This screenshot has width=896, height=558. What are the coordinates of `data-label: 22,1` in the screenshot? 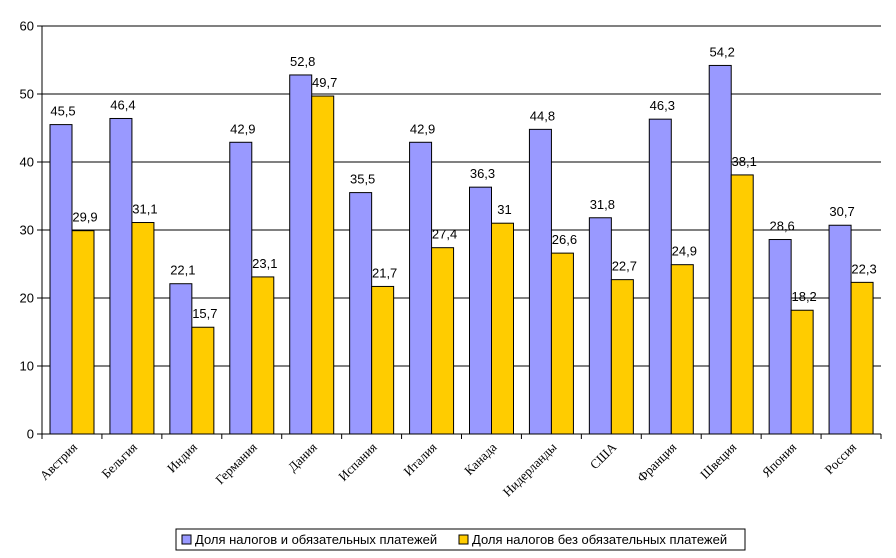 It's located at (182, 270).